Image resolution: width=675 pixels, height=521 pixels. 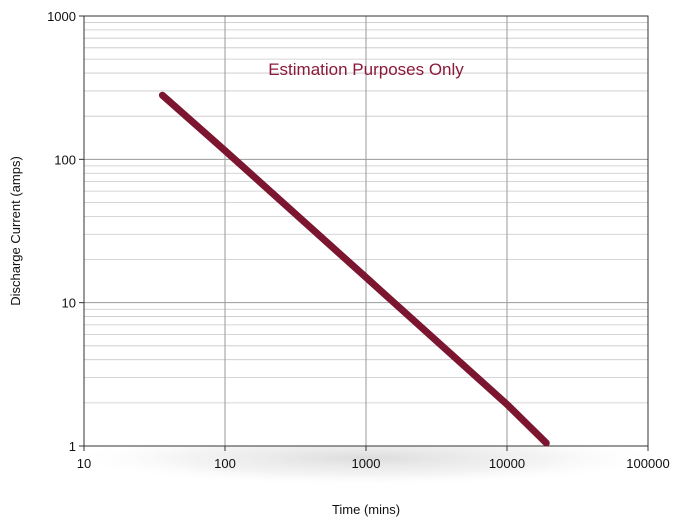 I want to click on x-axis-title: Time (mins), so click(x=366, y=509).